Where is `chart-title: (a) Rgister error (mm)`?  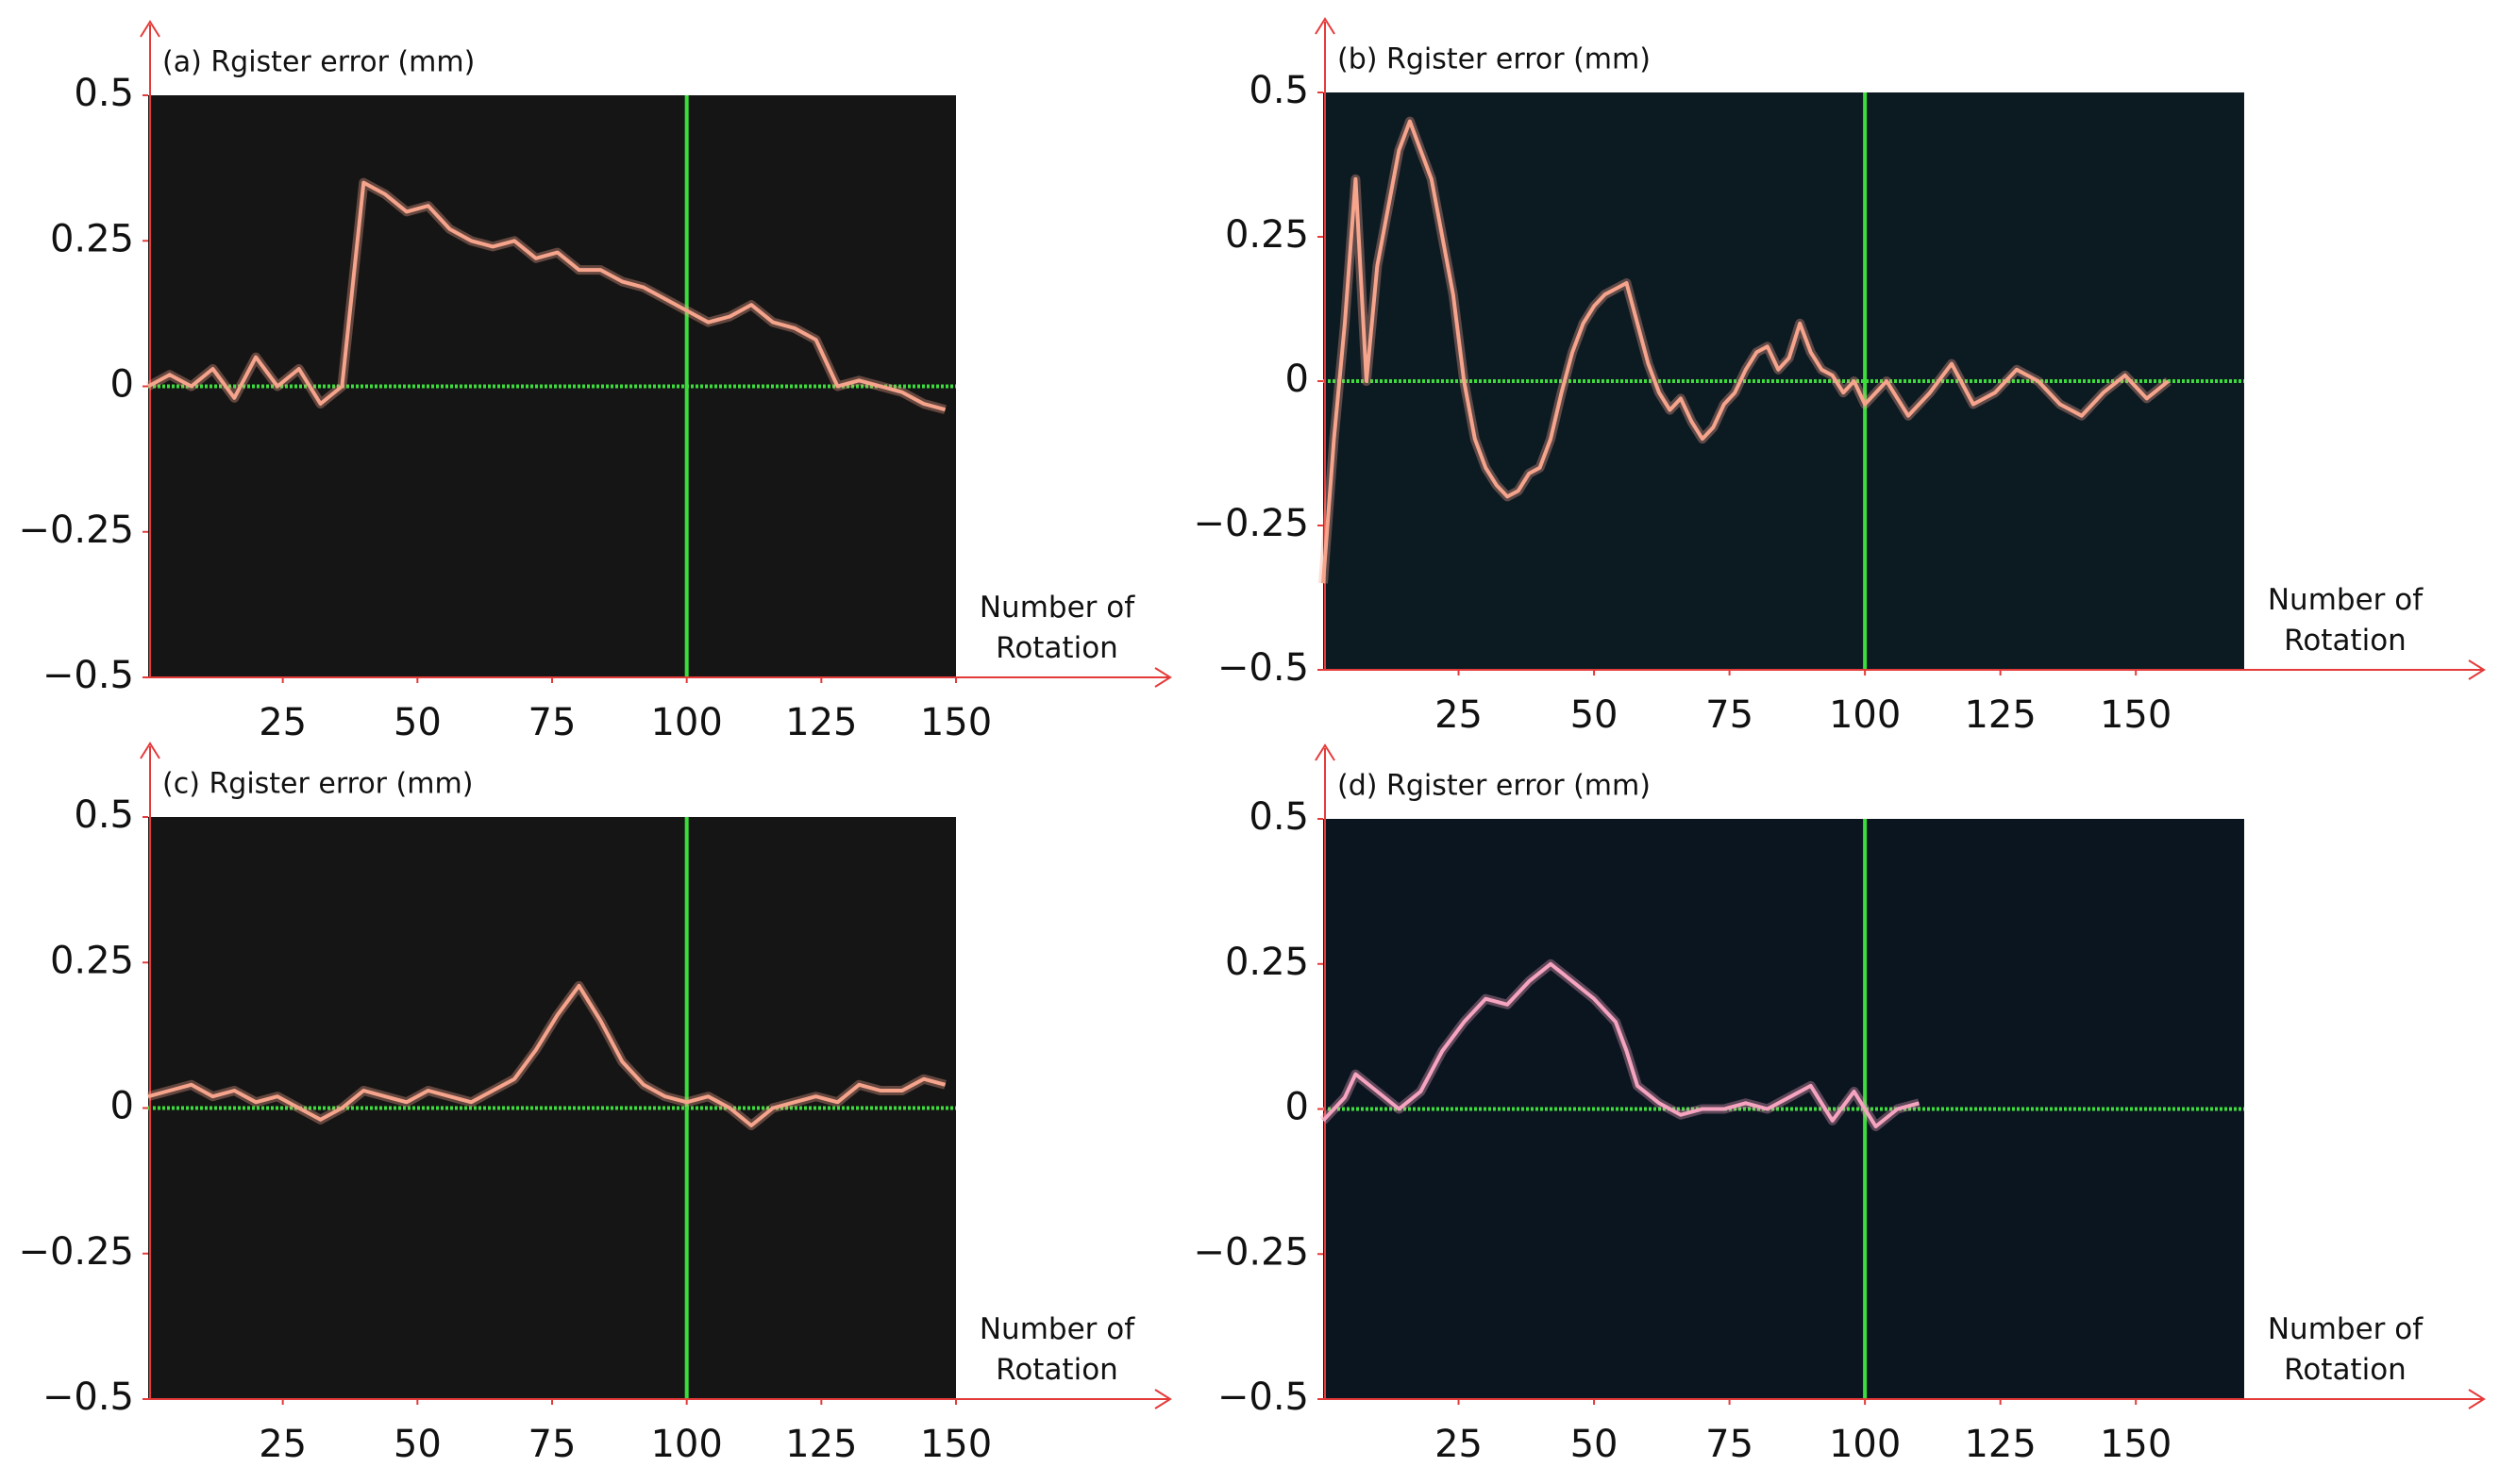
chart-title: (a) Rgister error (mm) is located at coordinates (318, 62).